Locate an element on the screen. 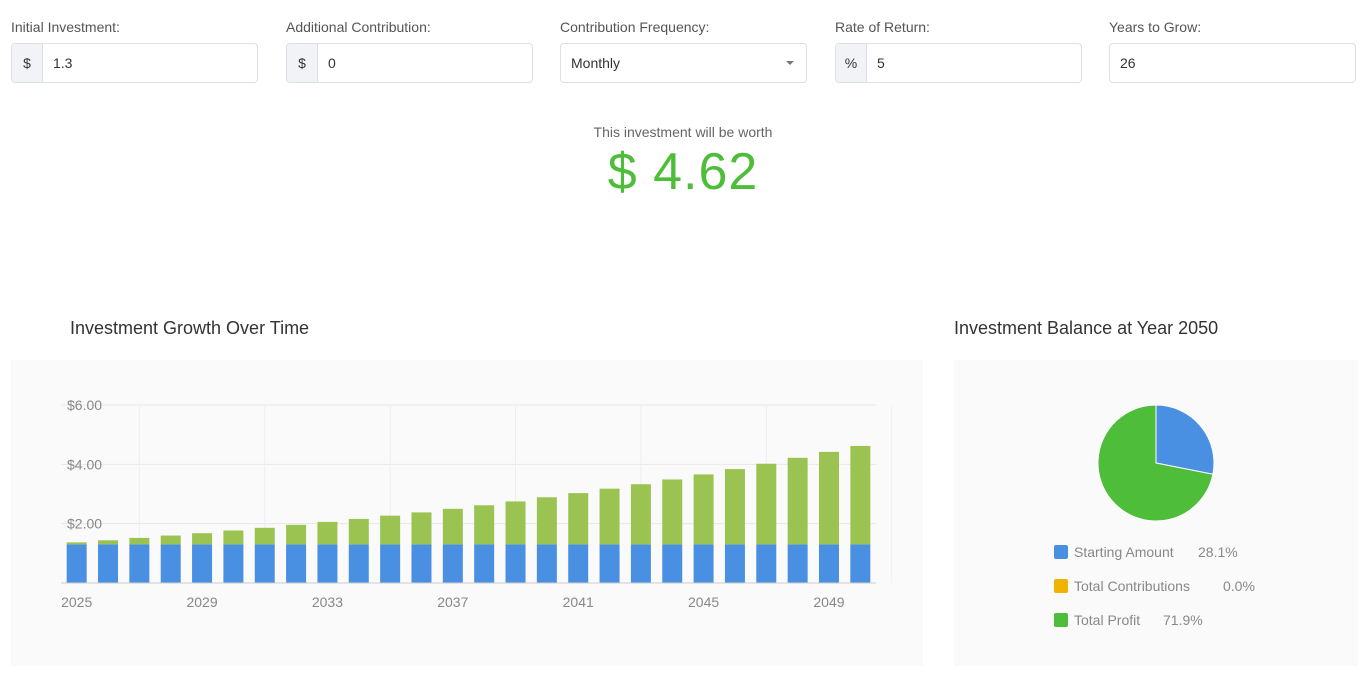 The width and height of the screenshot is (1366, 674). percent-prefix: % is located at coordinates (851, 63).